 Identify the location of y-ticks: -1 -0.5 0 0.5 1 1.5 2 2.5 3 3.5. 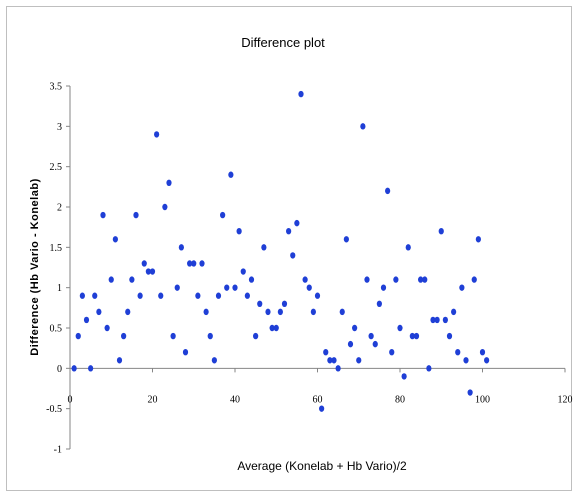
(58, 269).